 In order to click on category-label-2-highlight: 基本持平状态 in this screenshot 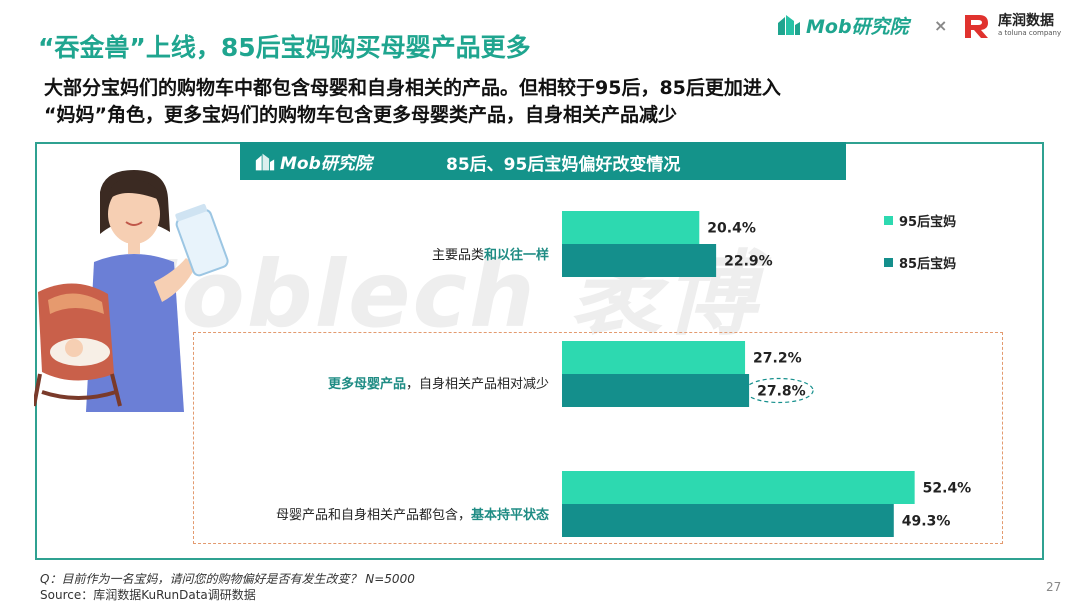, I will do `click(509, 515)`.